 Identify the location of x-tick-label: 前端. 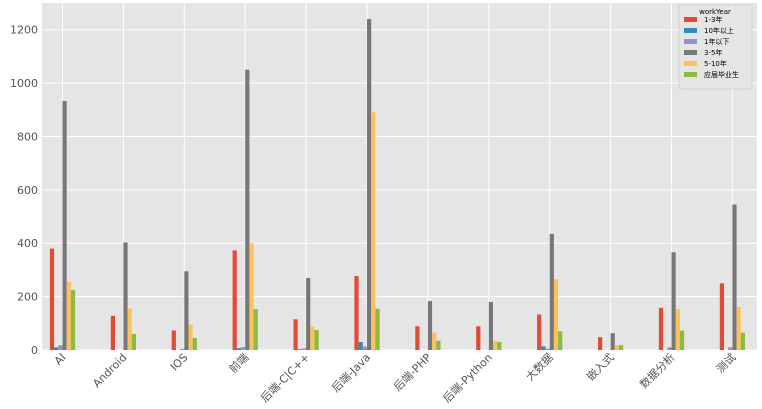
(238, 362).